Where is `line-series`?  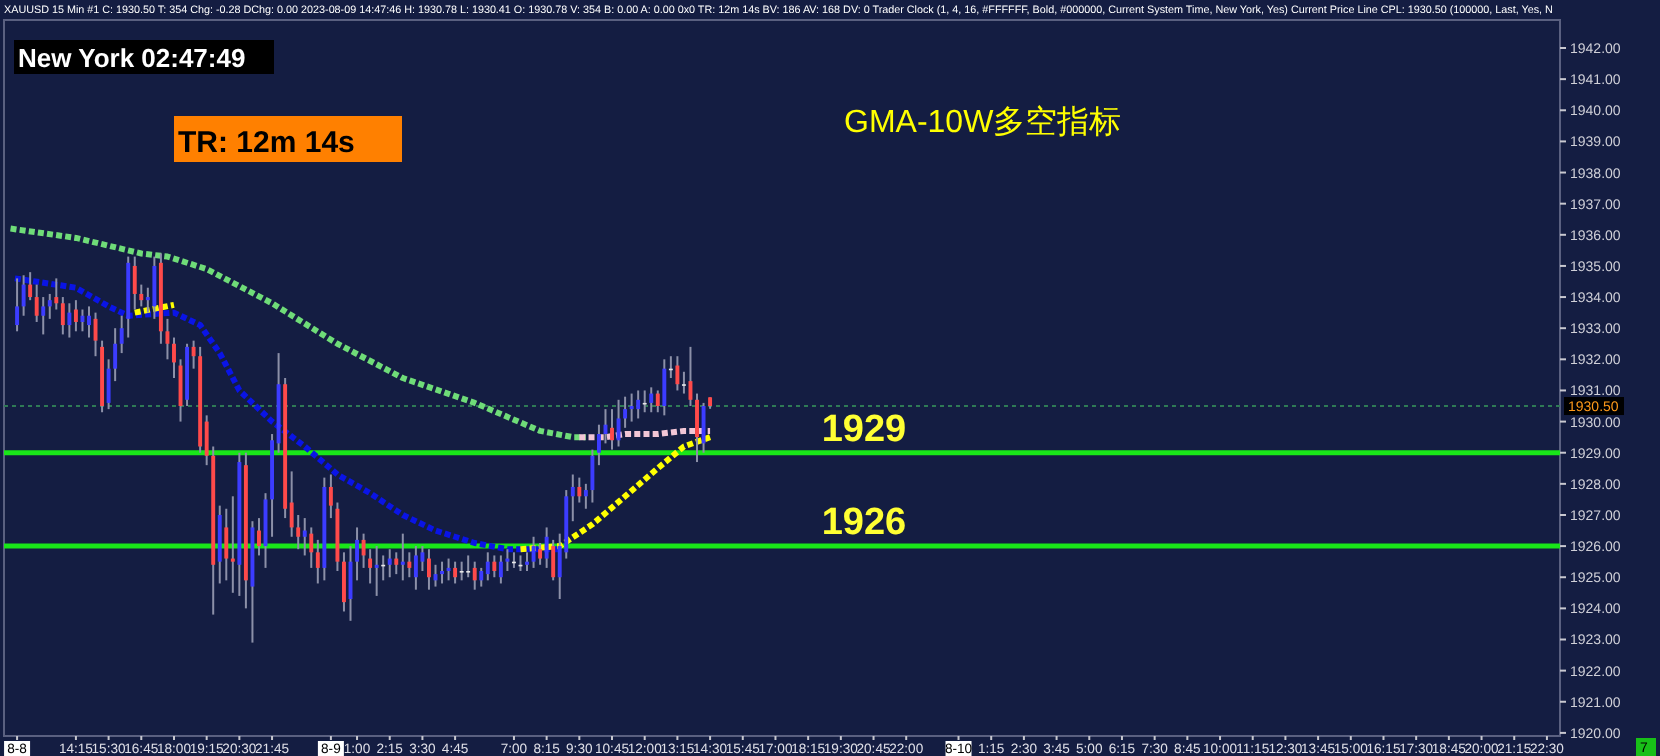 line-series is located at coordinates (298, 333).